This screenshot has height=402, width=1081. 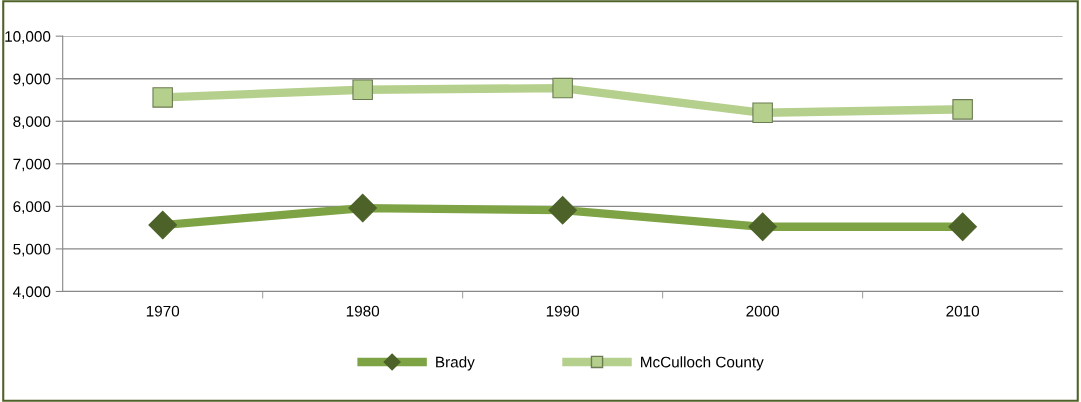 What do you see at coordinates (32, 80) in the screenshot?
I see `y-tick-label: 9,000` at bounding box center [32, 80].